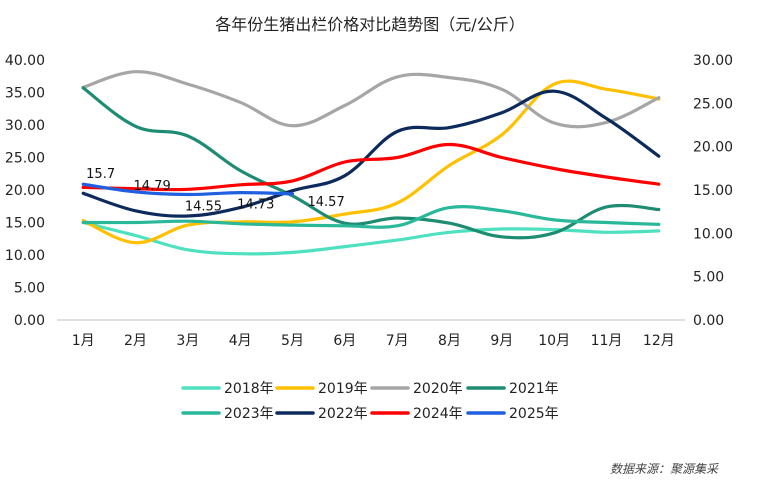 The width and height of the screenshot is (780, 485). I want to click on y-left-tick-label: 25.00, so click(25, 159).